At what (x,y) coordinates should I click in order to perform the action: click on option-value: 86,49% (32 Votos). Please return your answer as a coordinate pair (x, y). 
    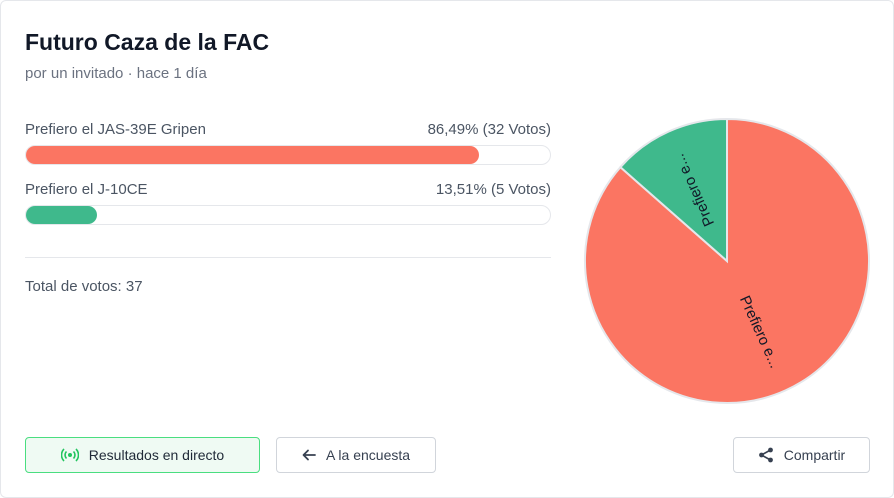
    Looking at the image, I should click on (489, 129).